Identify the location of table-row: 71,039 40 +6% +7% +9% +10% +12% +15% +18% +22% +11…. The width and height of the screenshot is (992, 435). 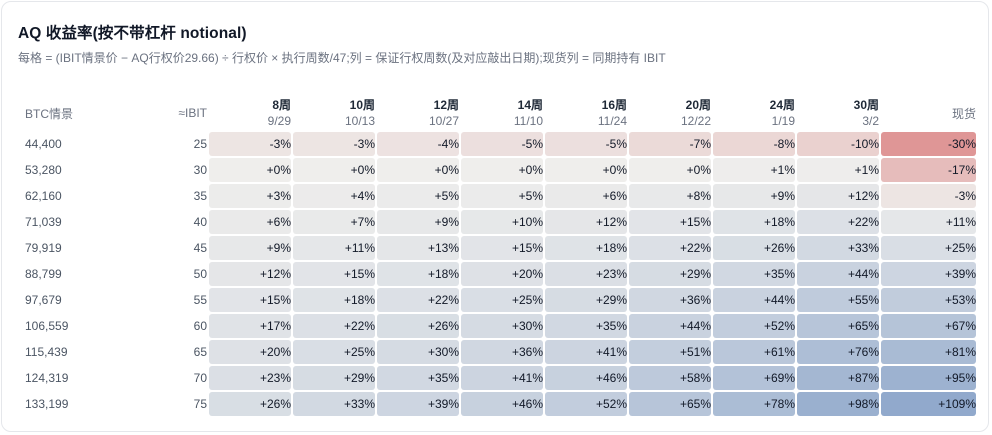
(500, 222).